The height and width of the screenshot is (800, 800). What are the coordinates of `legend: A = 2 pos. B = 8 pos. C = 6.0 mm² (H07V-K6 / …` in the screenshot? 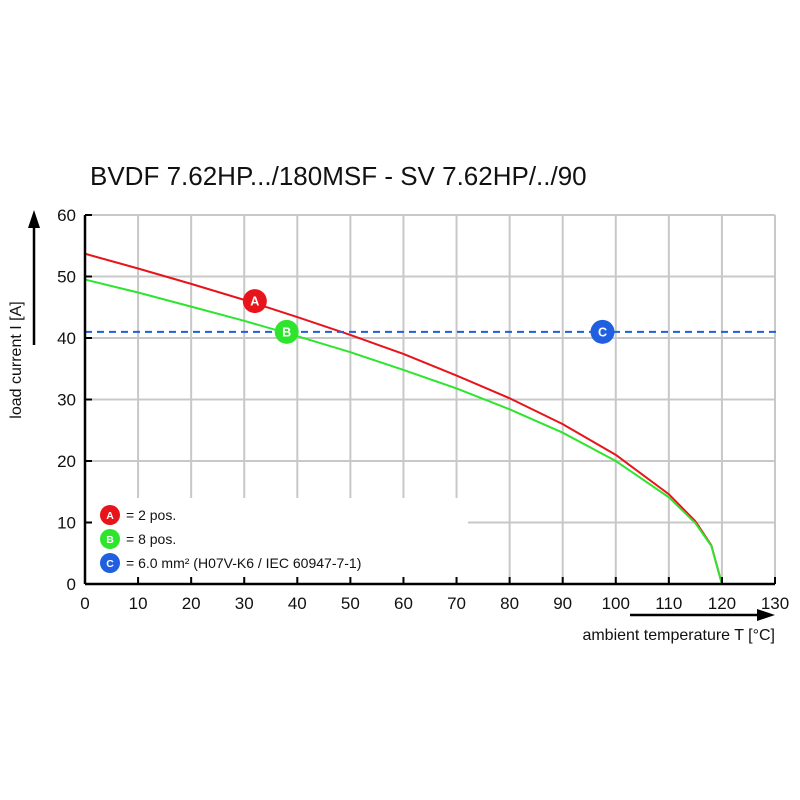 It's located at (230, 539).